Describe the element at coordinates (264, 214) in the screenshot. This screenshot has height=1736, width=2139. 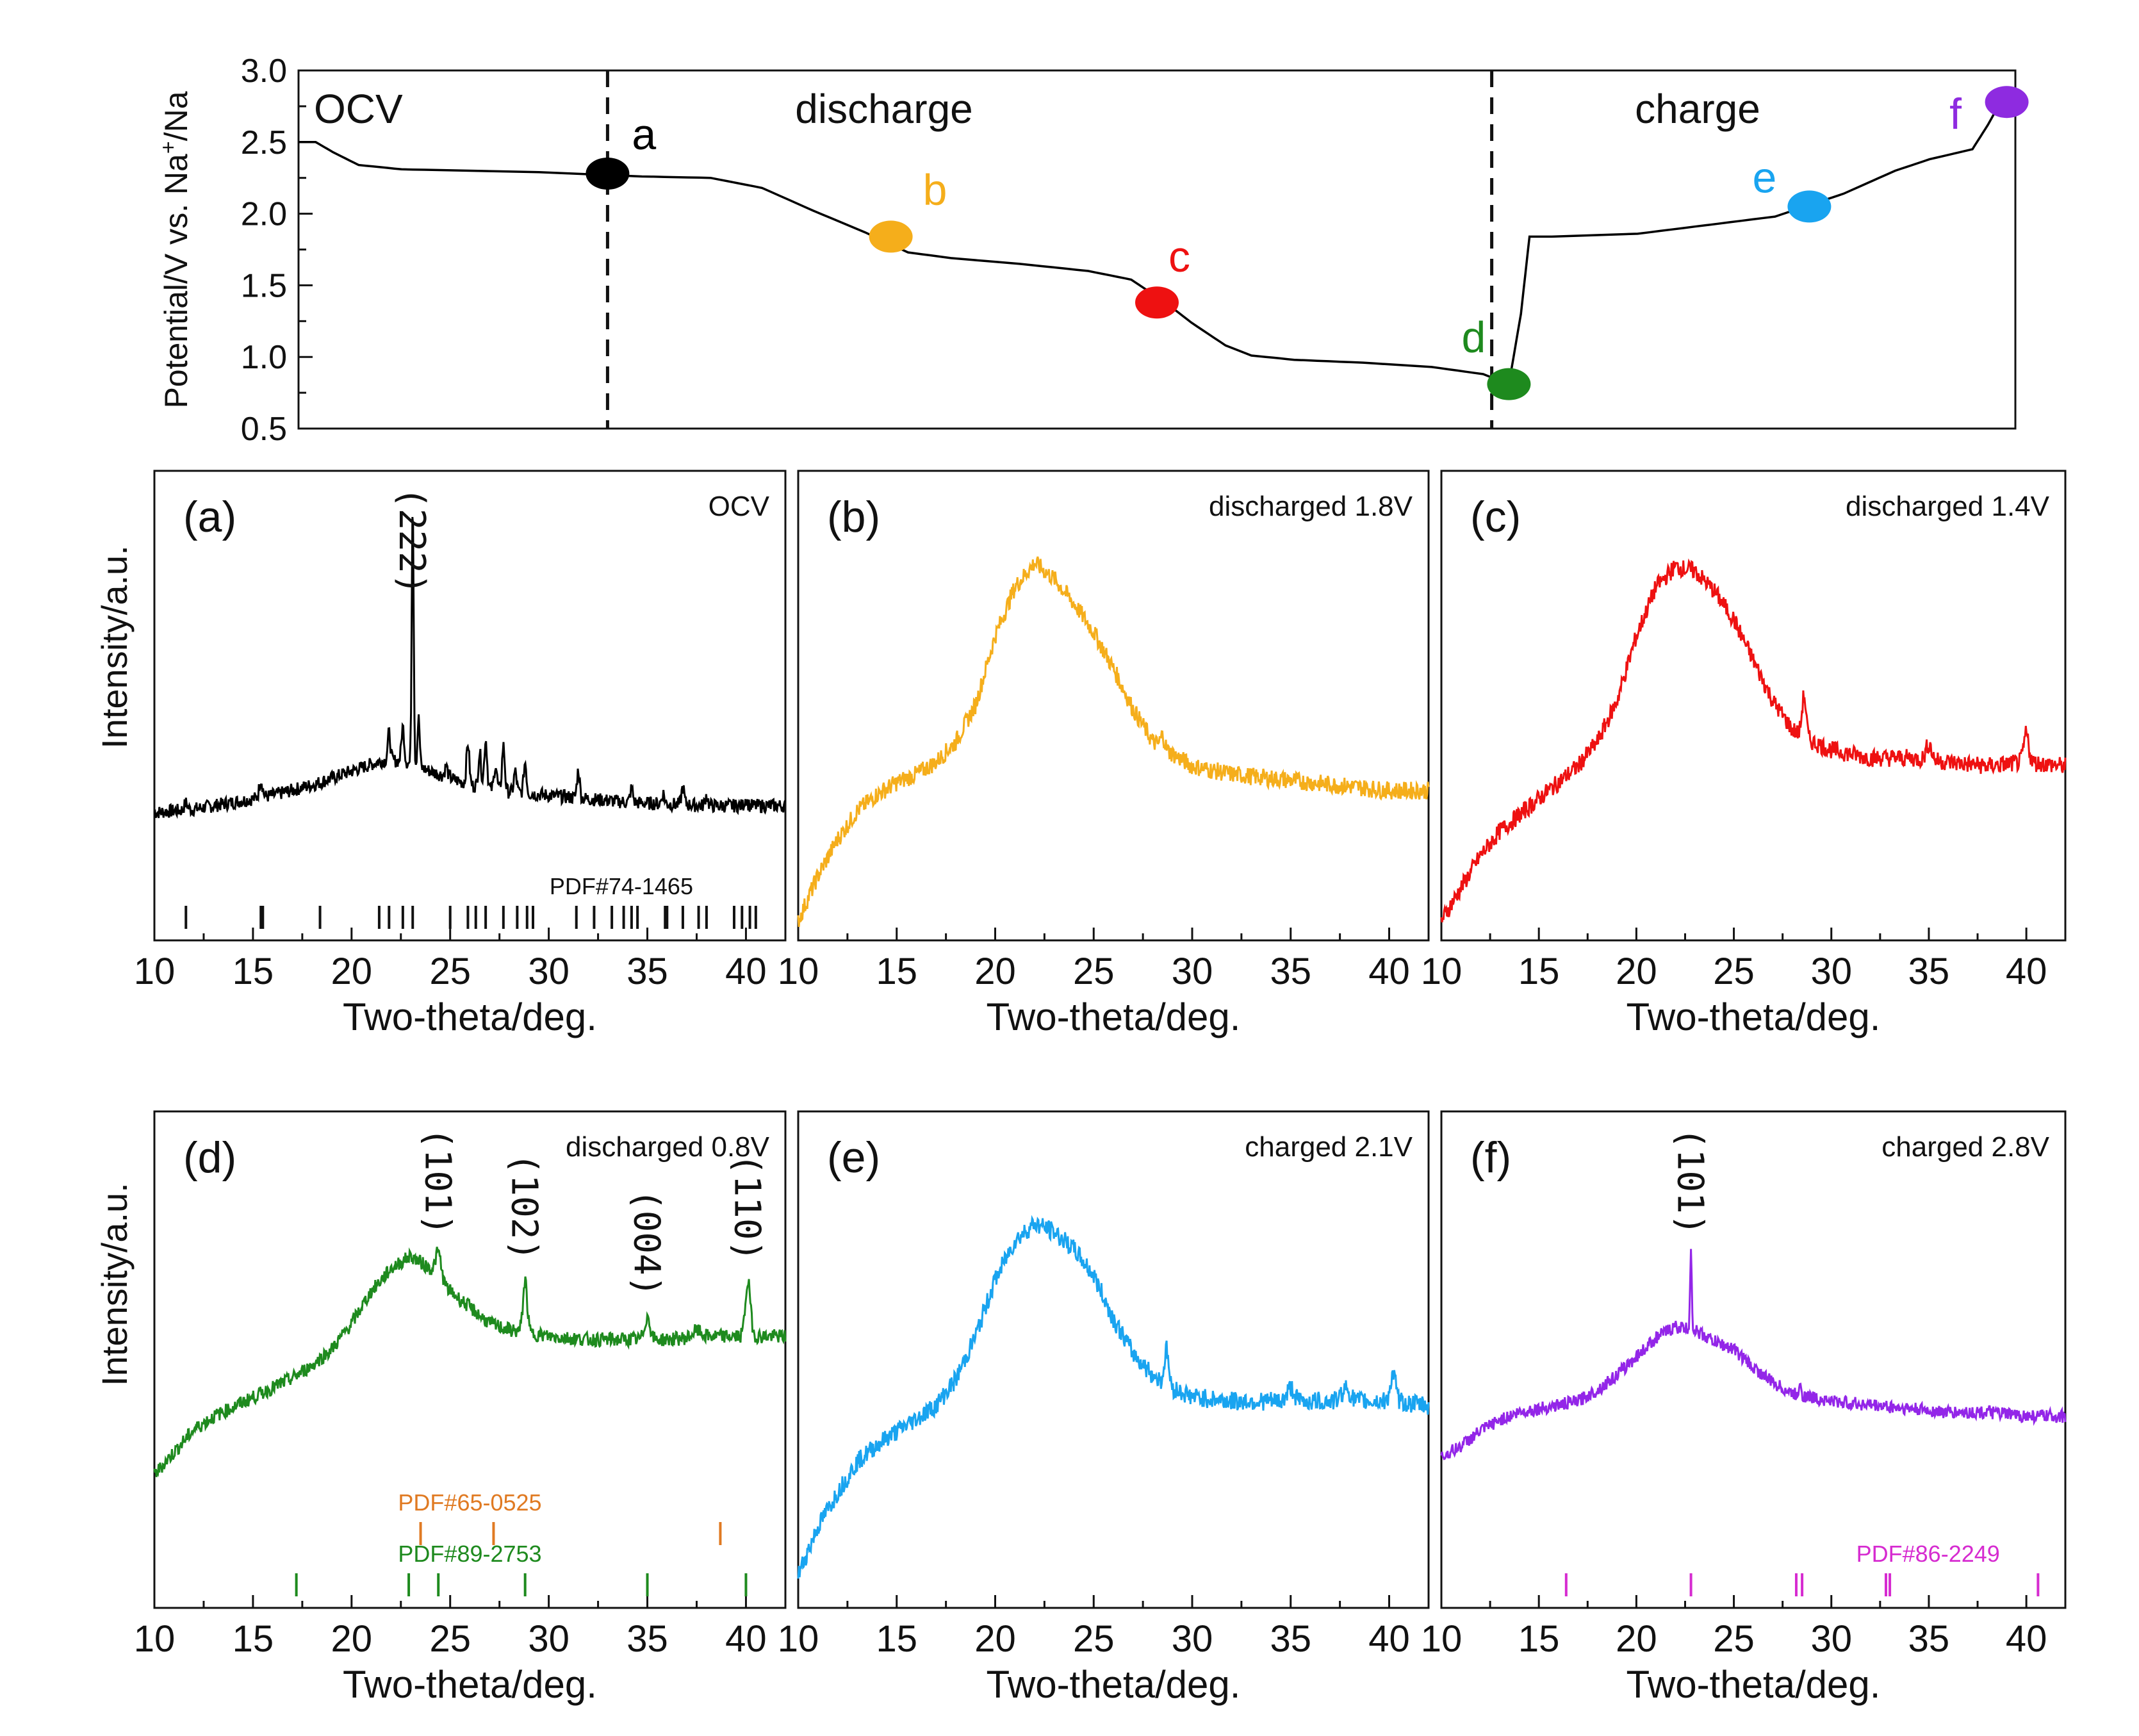
I see `voltage-y-tick-label: 2.0` at that location.